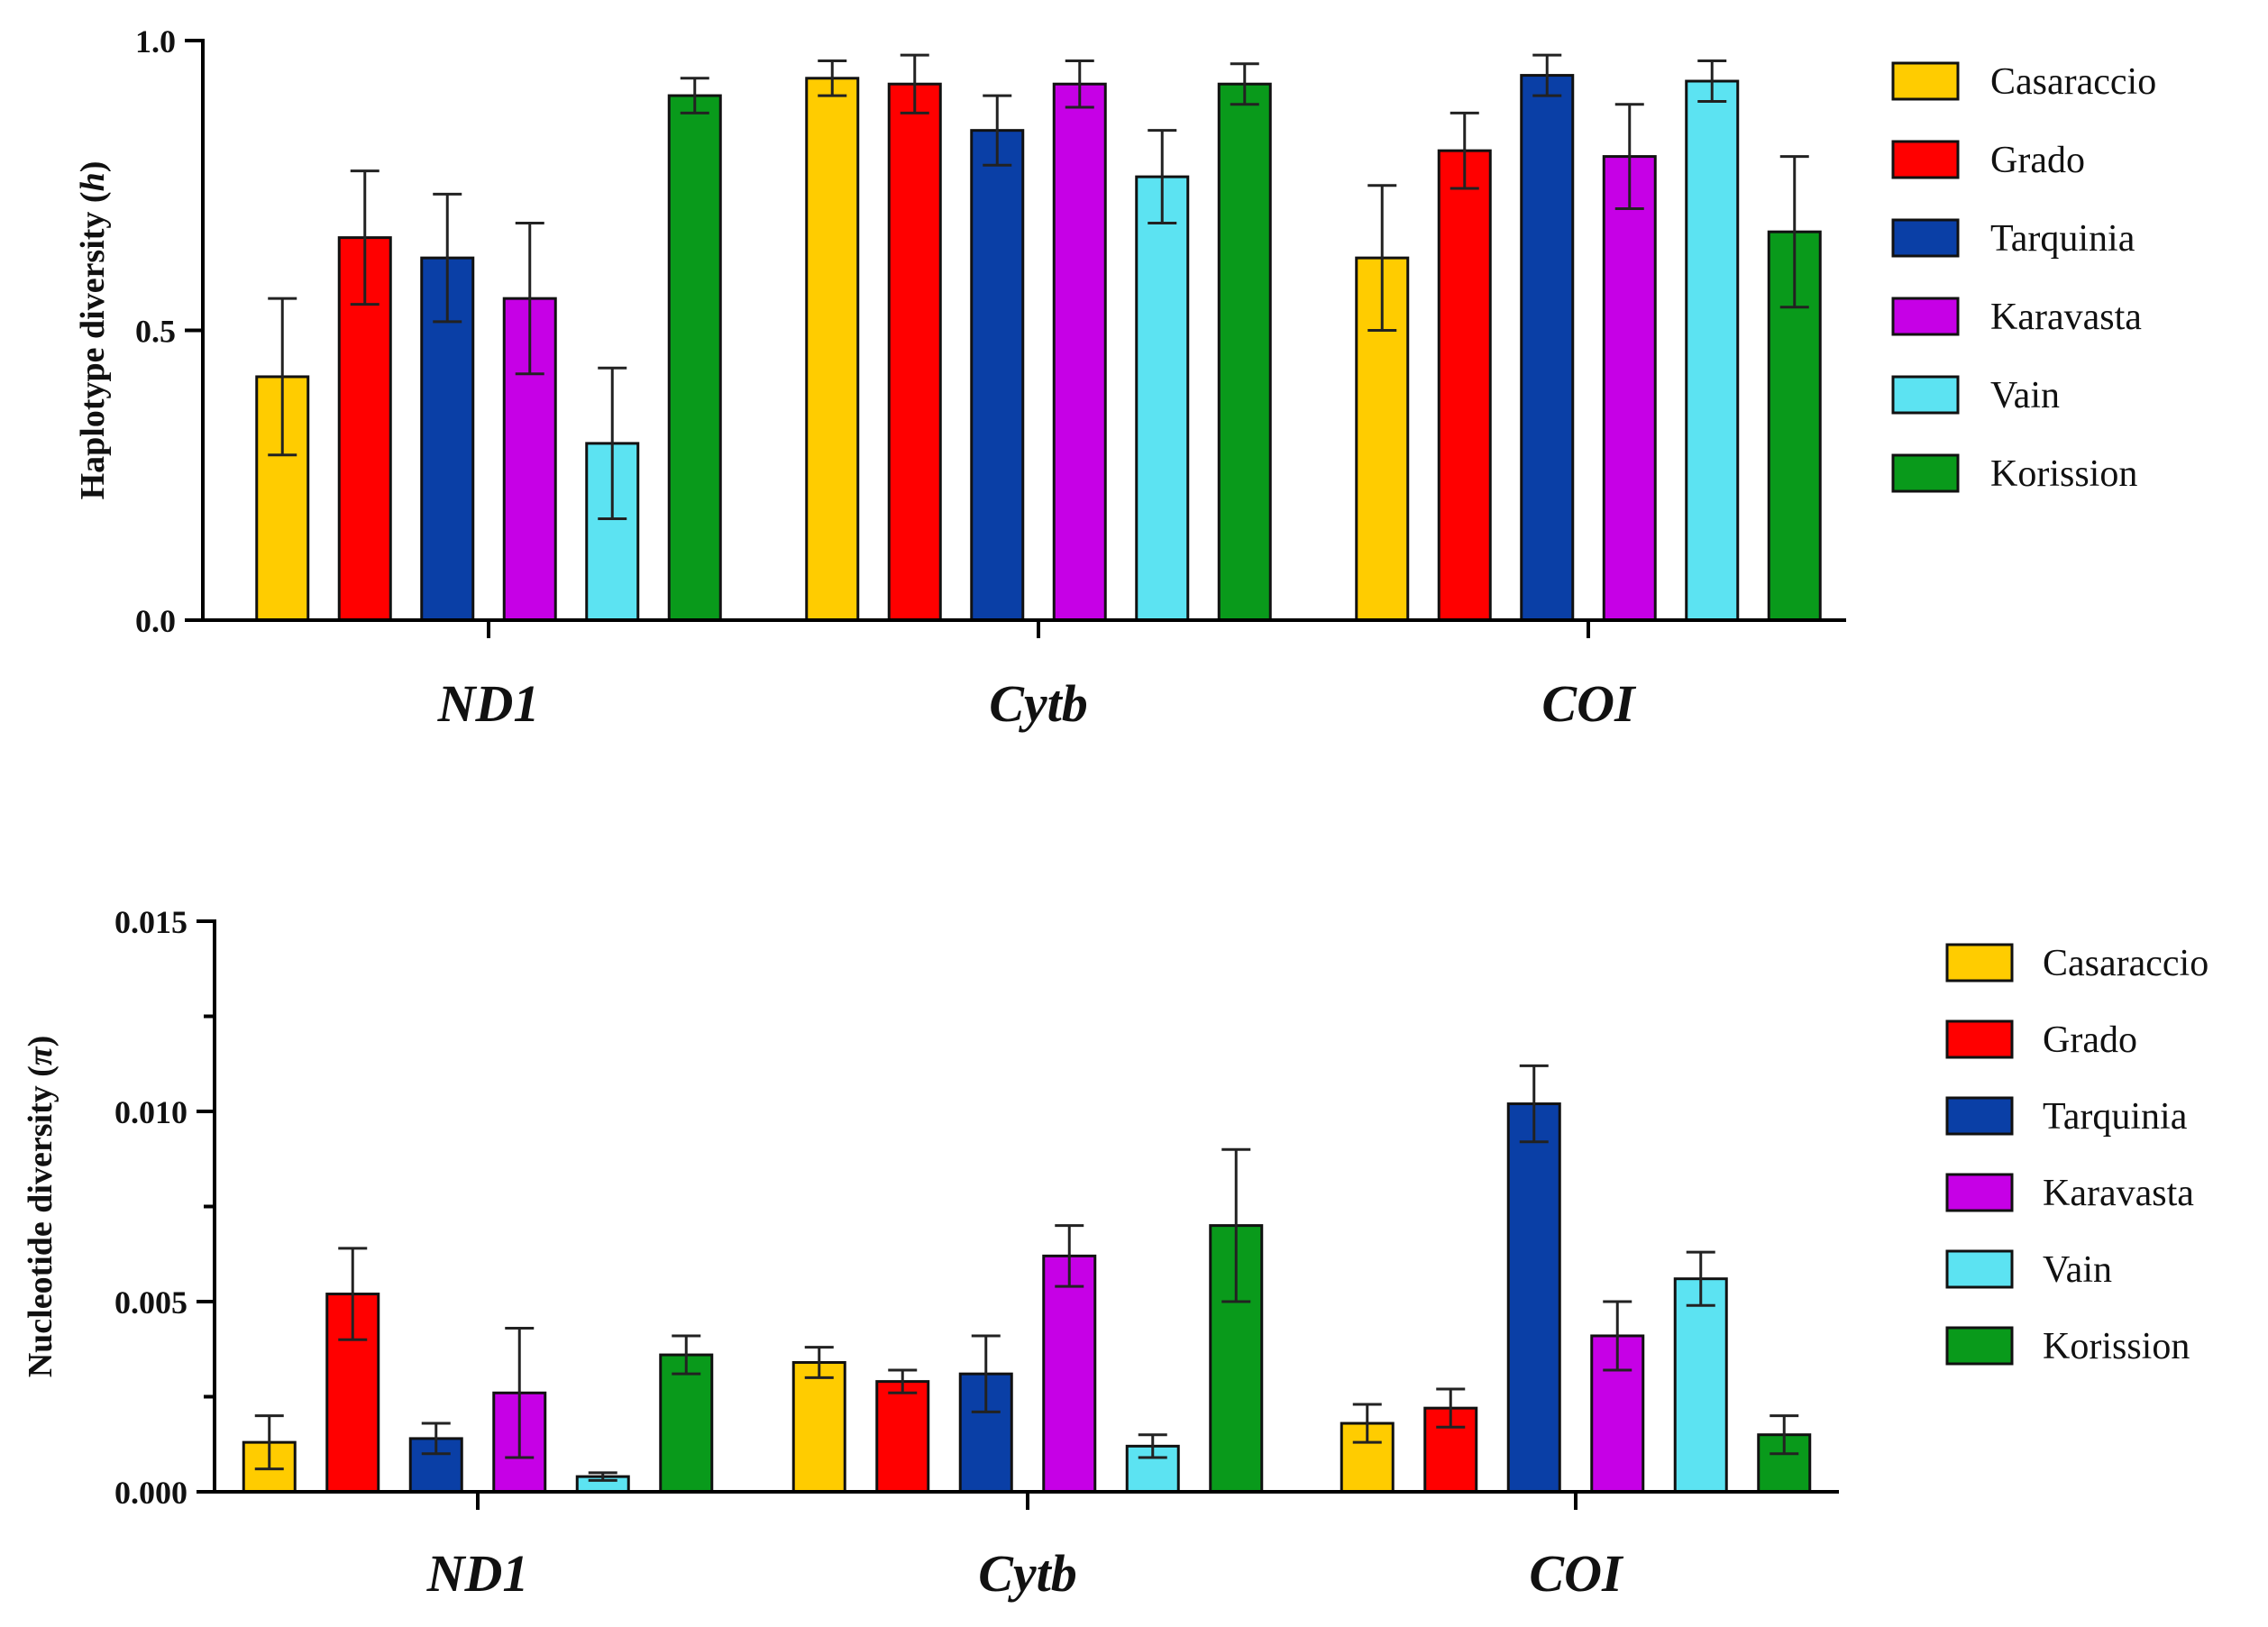  What do you see at coordinates (156, 621) in the screenshot?
I see `y-tick-label: 0.0` at bounding box center [156, 621].